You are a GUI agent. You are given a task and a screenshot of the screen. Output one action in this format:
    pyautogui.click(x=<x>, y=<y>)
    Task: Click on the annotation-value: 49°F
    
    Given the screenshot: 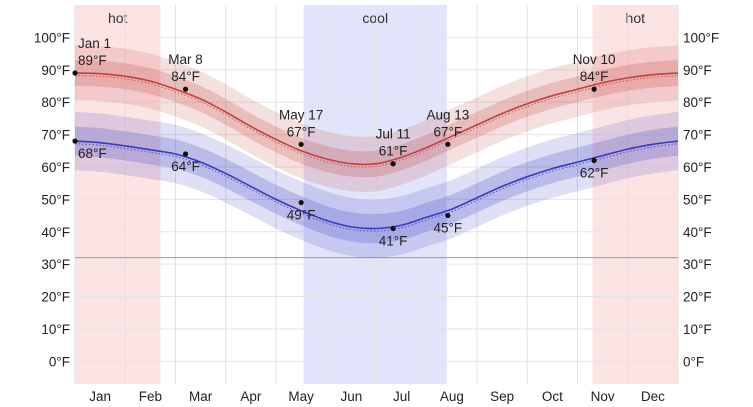 What is the action you would take?
    pyautogui.click(x=301, y=215)
    